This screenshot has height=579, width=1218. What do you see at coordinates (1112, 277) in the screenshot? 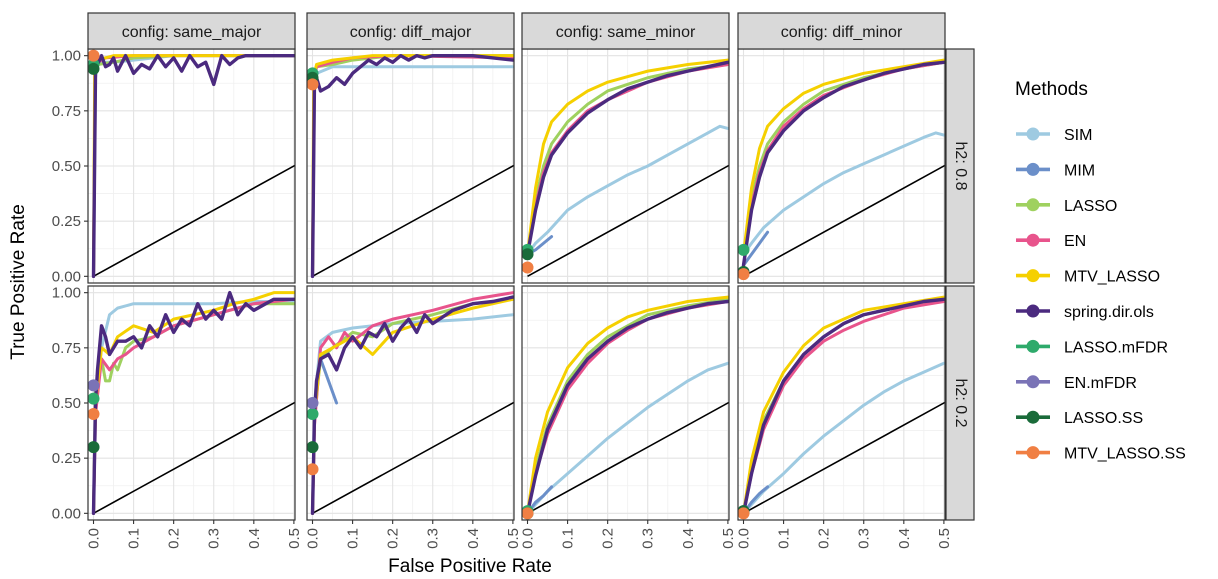
I see `legend-label: MTV_LASSO` at bounding box center [1112, 277].